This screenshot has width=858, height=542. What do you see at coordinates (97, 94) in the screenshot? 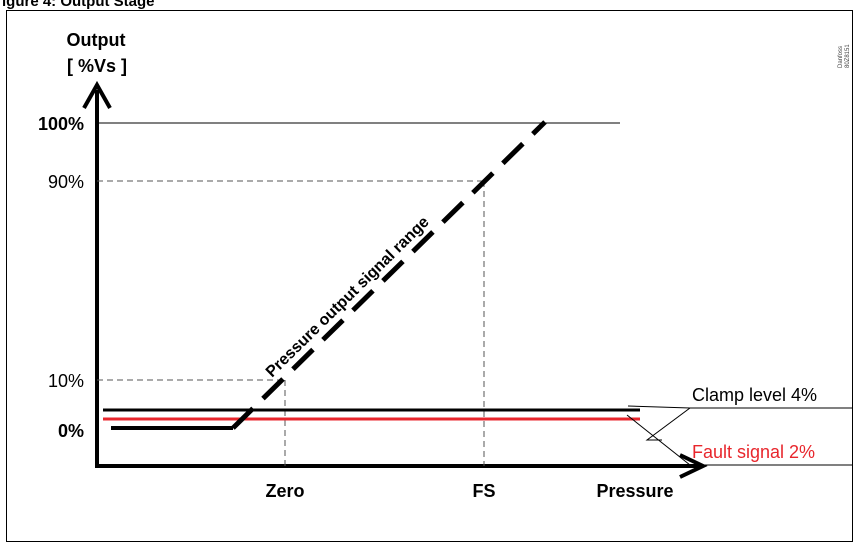
I see `y-axis-arrow` at bounding box center [97, 94].